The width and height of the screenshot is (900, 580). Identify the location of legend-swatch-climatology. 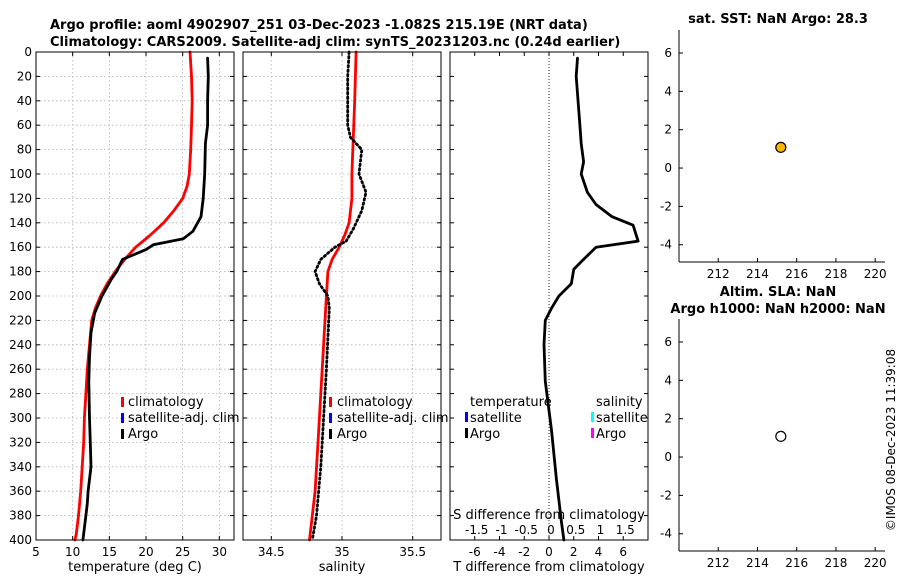
(122, 402).